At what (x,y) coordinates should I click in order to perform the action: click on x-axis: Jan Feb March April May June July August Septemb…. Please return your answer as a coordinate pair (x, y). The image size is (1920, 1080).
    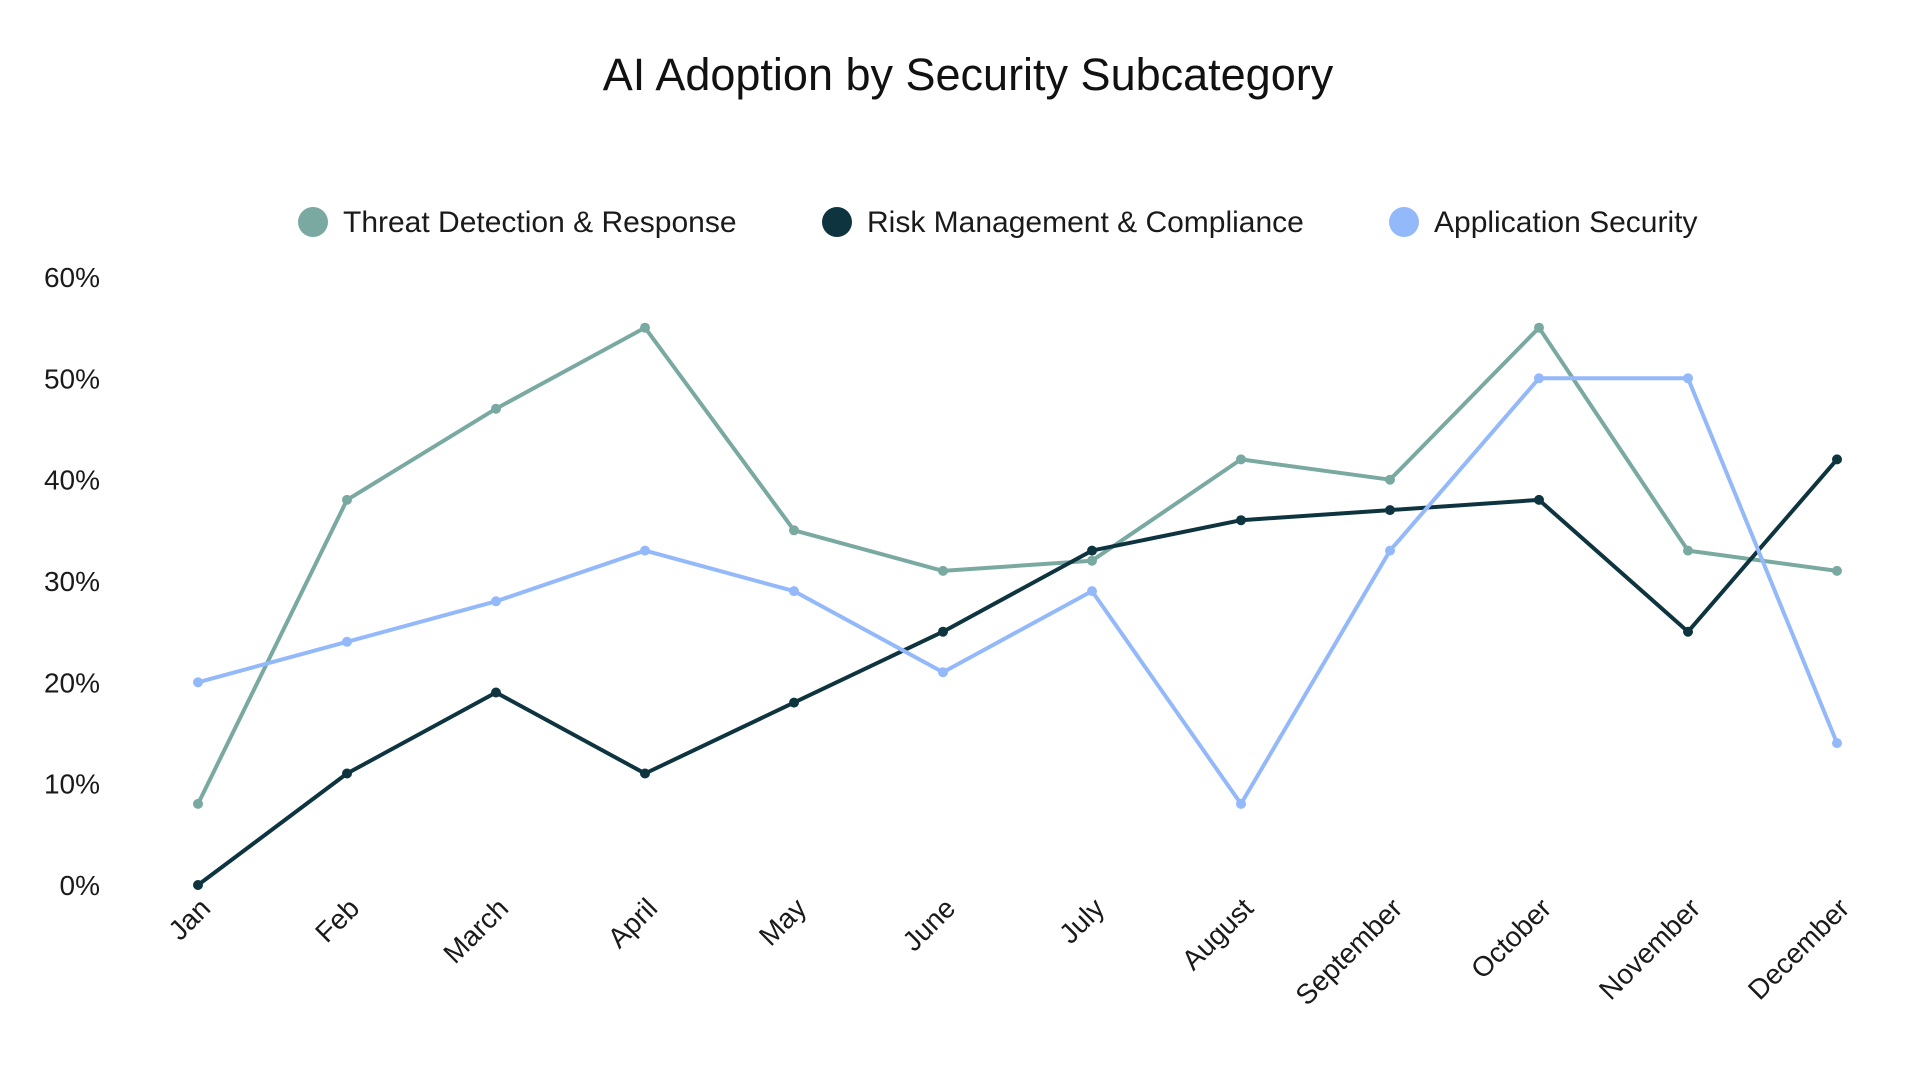
    Looking at the image, I should click on (1008, 951).